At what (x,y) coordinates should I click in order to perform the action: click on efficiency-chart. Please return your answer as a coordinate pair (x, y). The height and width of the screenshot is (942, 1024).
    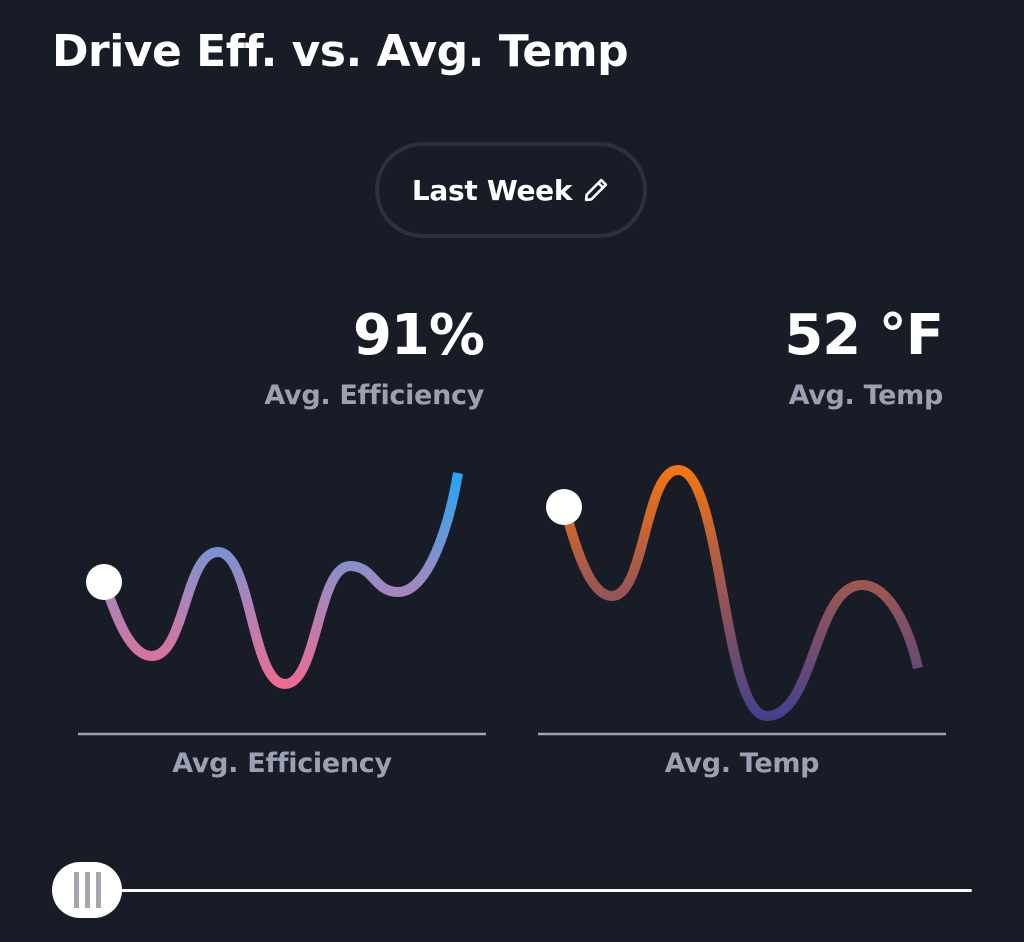
    Looking at the image, I should click on (282, 604).